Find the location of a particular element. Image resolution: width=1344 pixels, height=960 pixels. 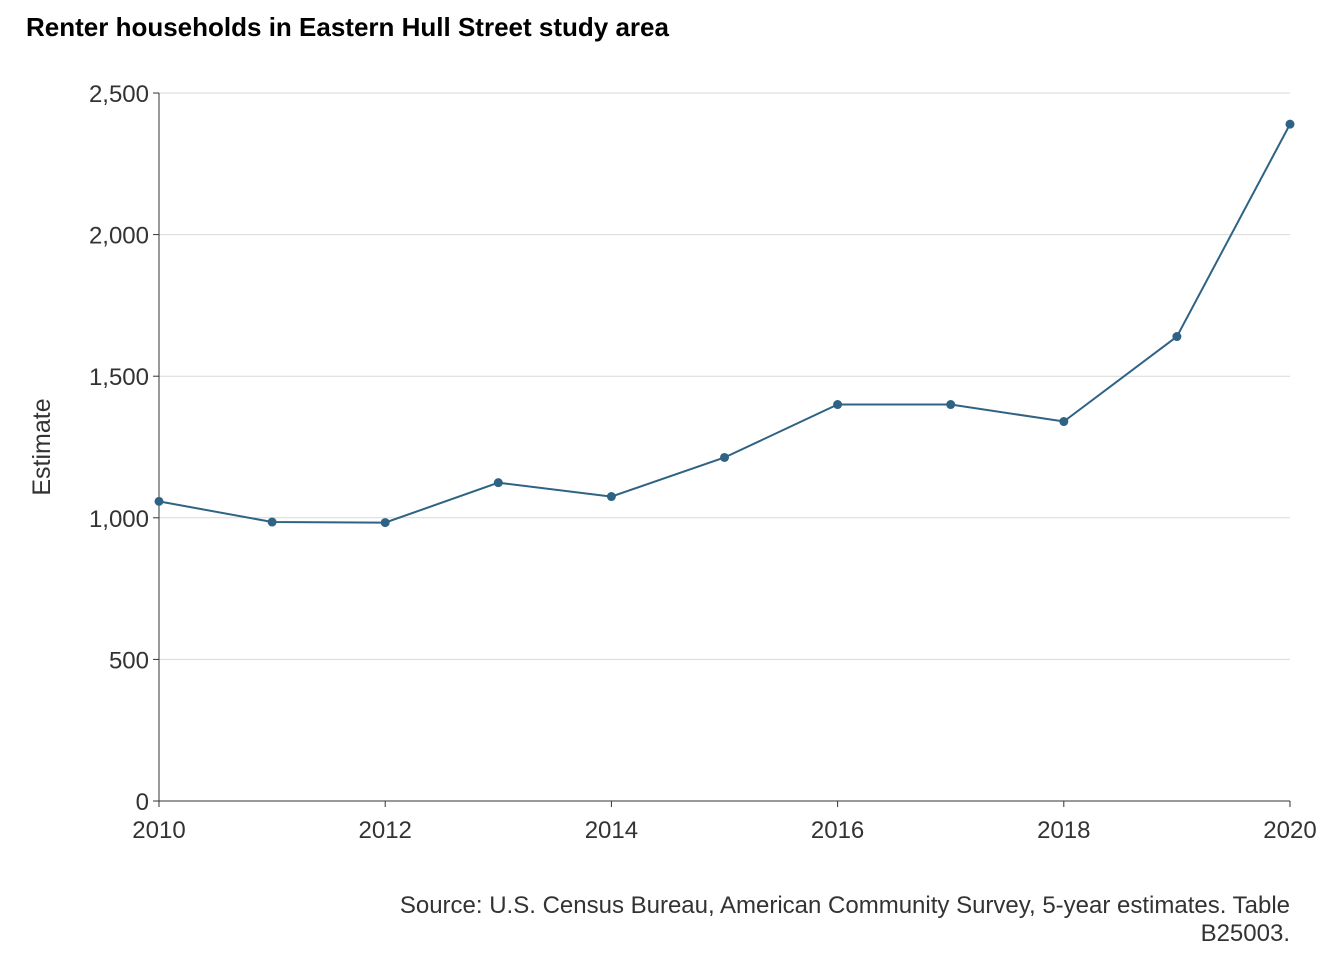

y-tick-labels: 0 500 1,000 1,500 2,000 2,500 is located at coordinates (119, 448).